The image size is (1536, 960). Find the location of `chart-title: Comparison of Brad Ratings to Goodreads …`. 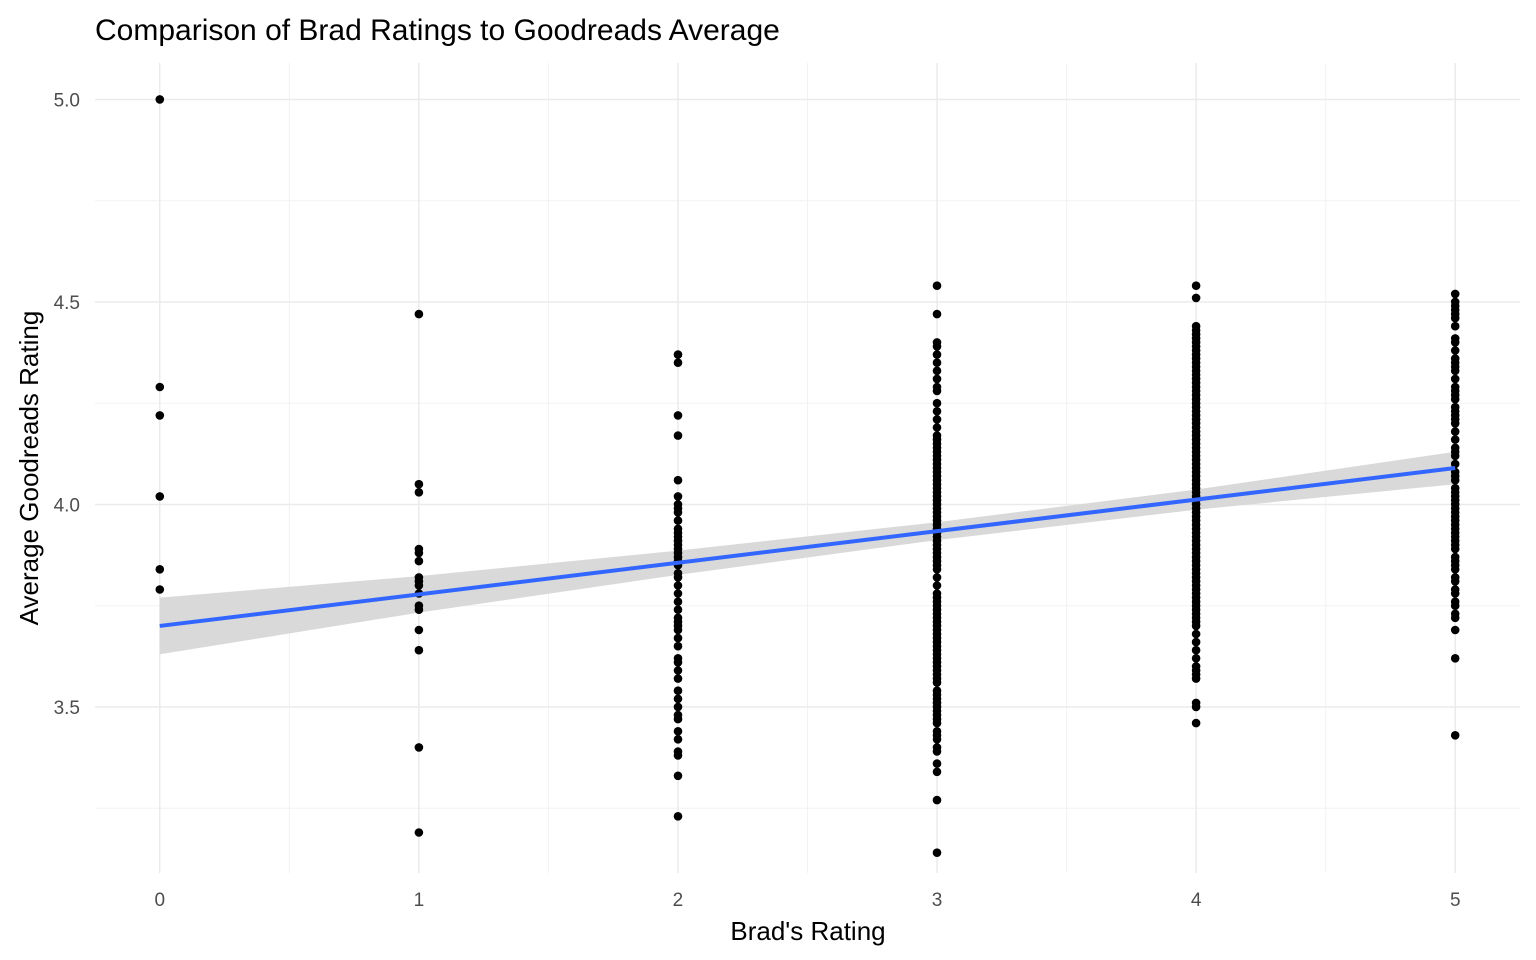

chart-title: Comparison of Brad Ratings to Goodreads … is located at coordinates (437, 30).